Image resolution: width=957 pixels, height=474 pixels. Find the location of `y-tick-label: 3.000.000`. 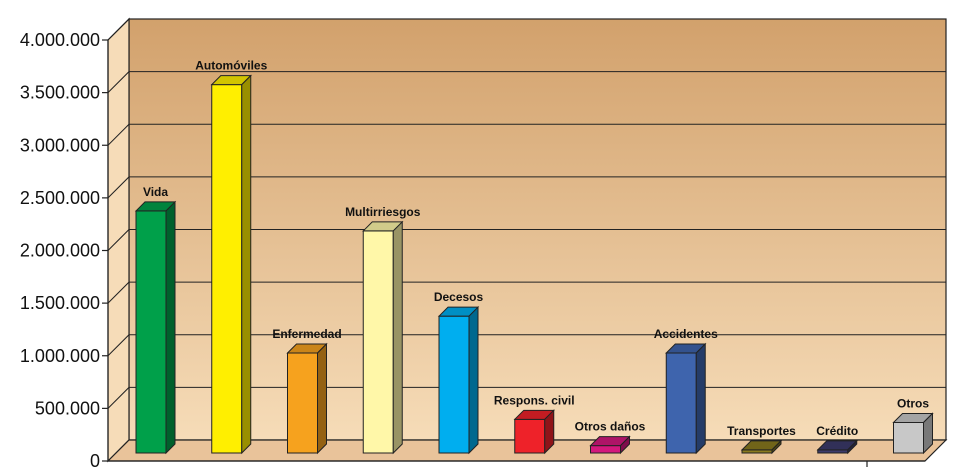

y-tick-label: 3.000.000 is located at coordinates (60, 145).